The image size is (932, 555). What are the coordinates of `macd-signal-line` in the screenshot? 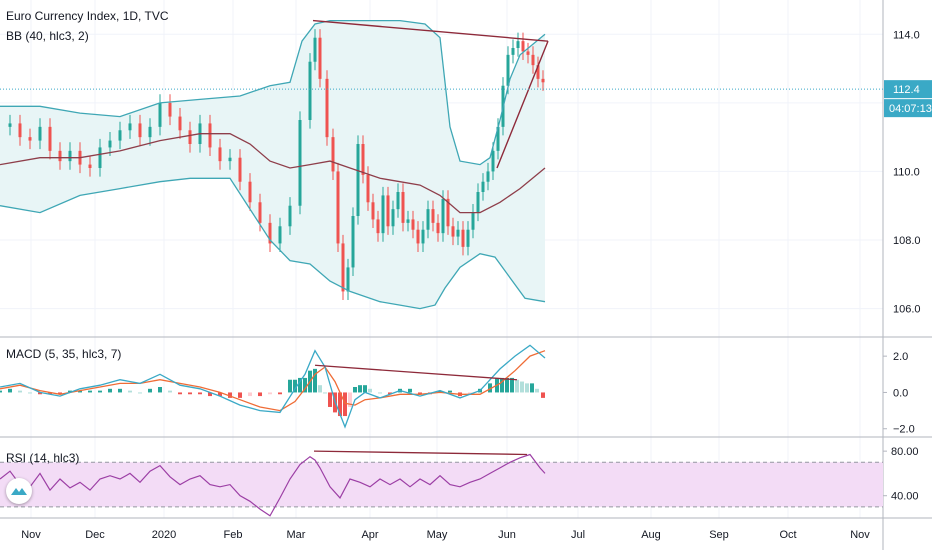 It's located at (273, 381).